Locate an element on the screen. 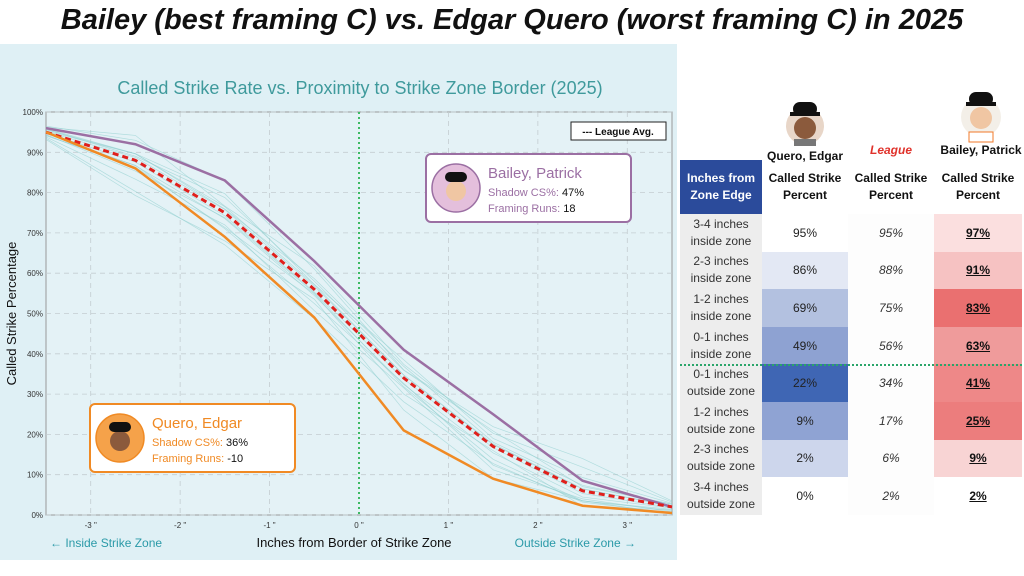  bailey-name: Bailey, Patrick is located at coordinates (535, 173).